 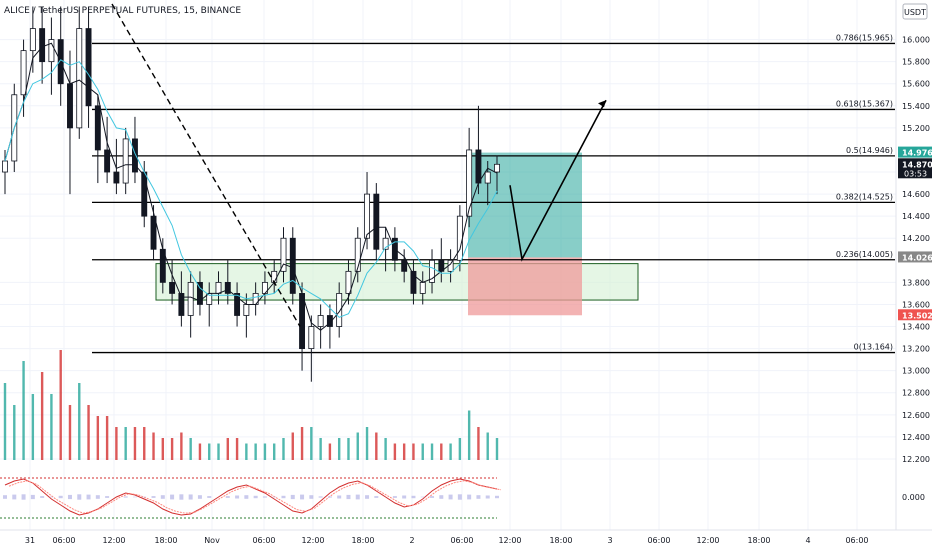 I want to click on time-tick-label: 06:00, so click(x=856, y=540).